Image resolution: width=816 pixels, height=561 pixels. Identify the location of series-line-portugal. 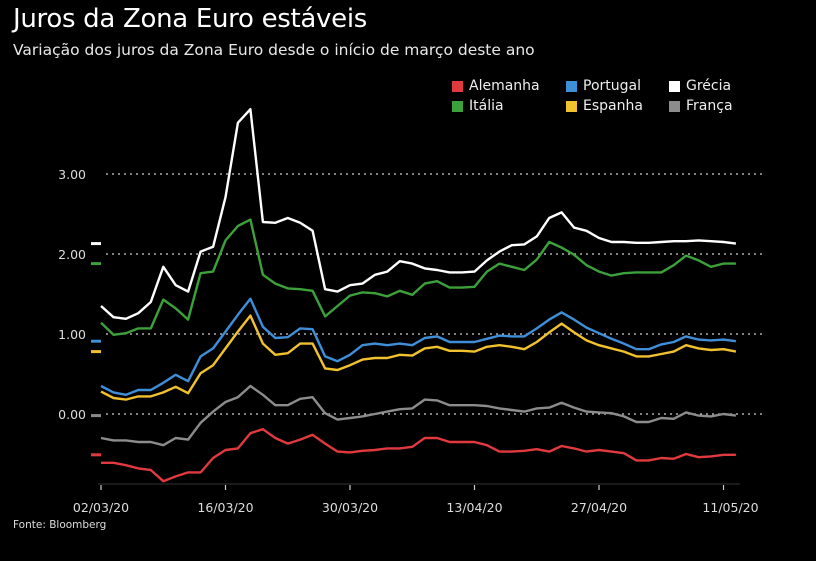
(418, 346).